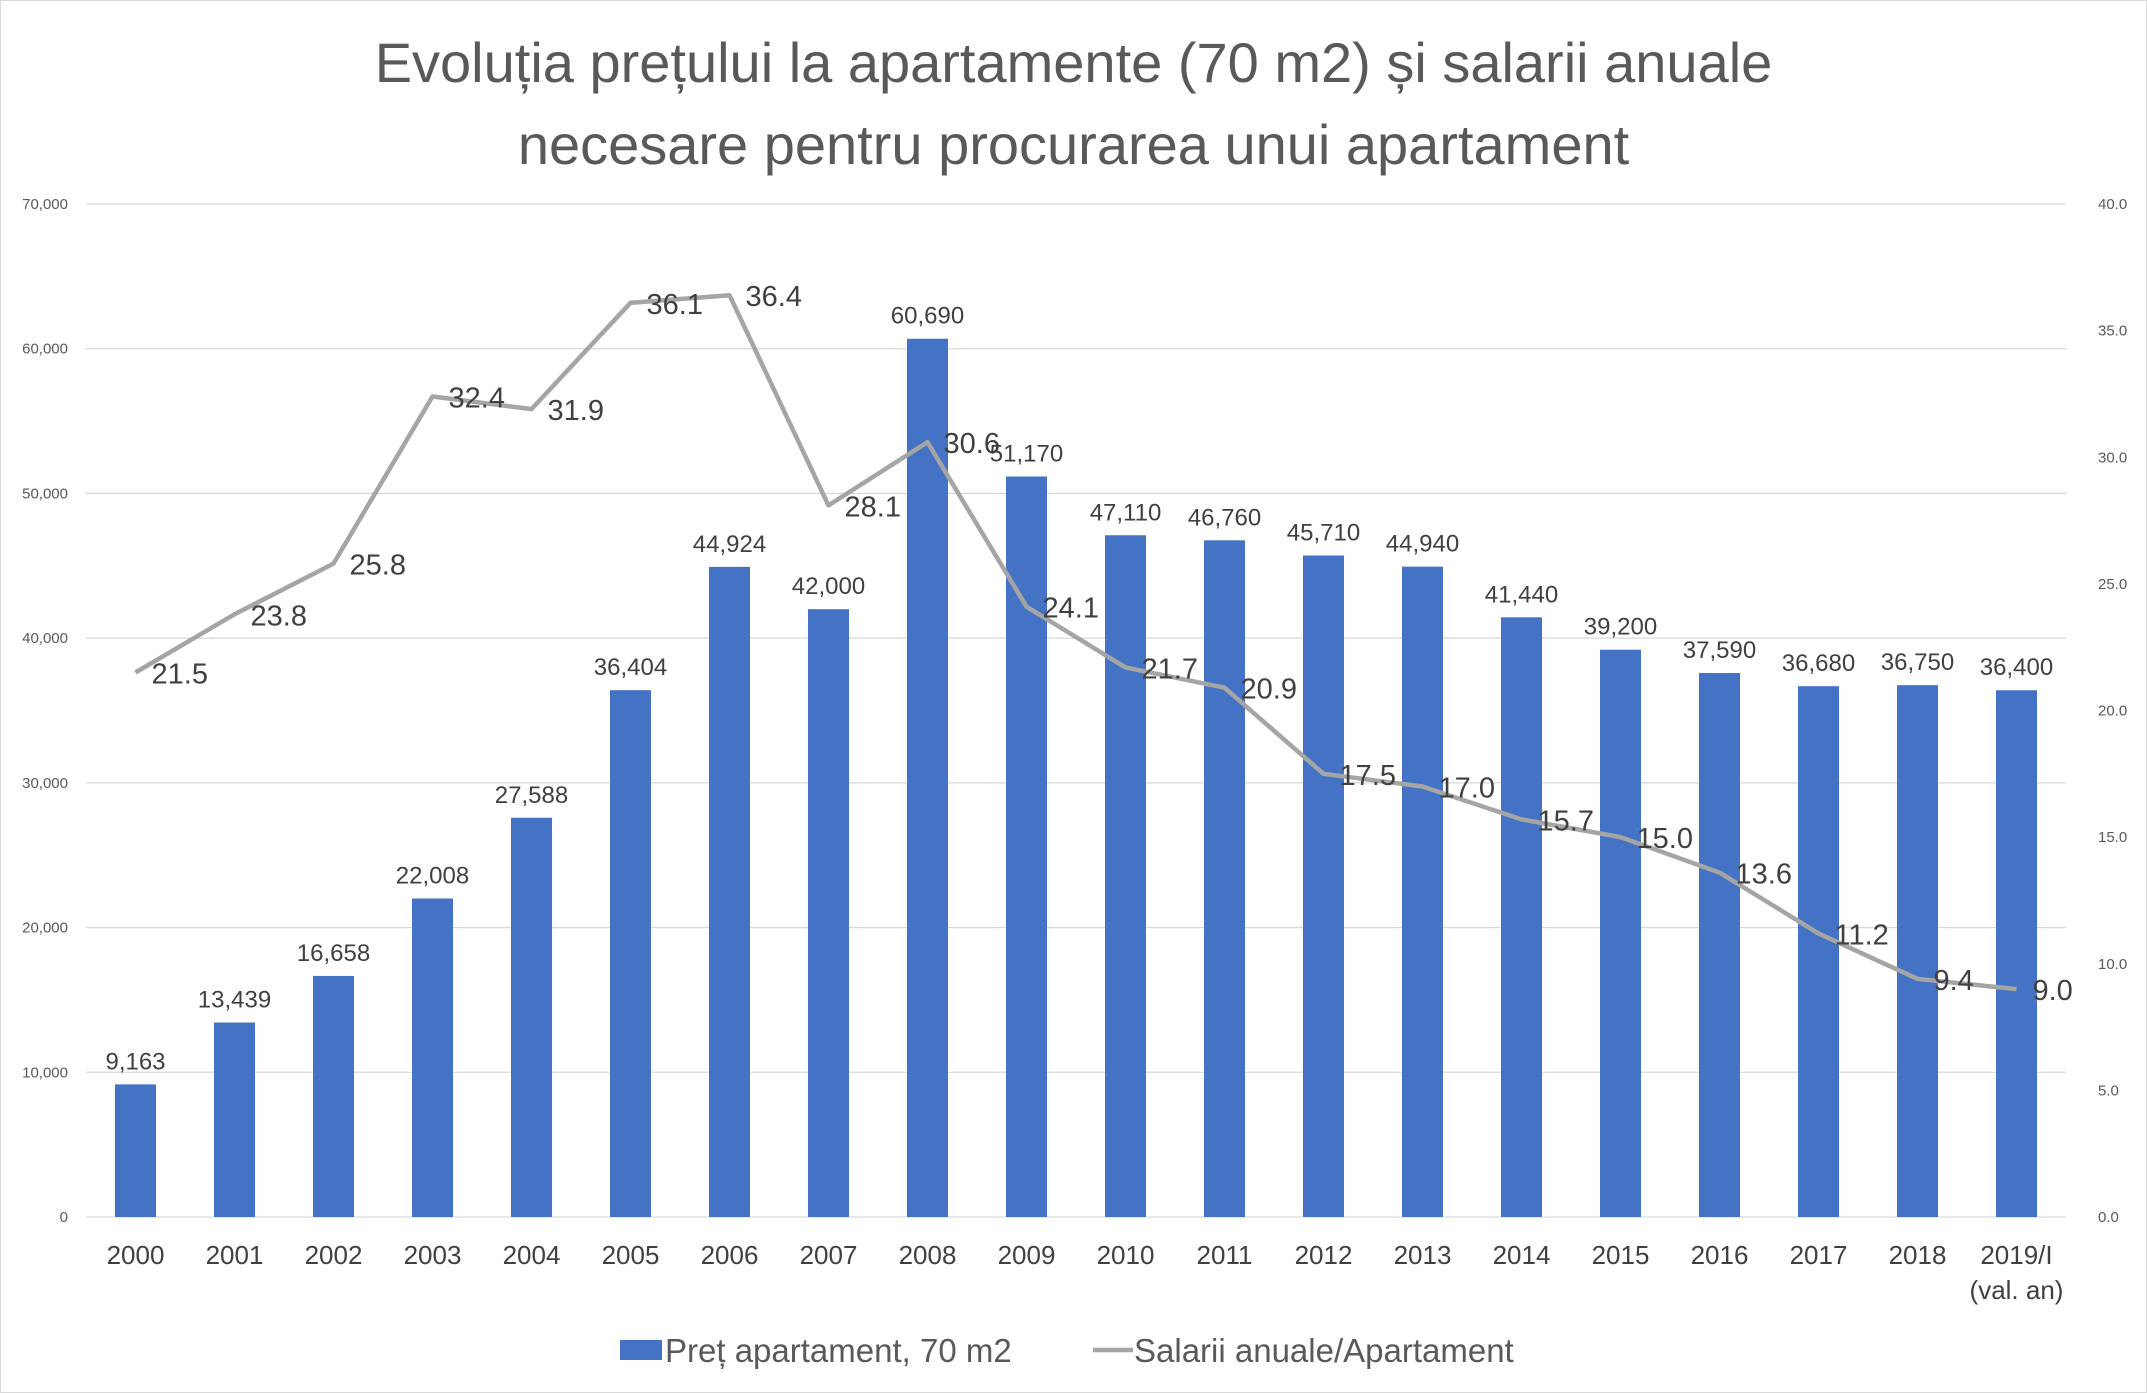 The height and width of the screenshot is (1393, 2147). What do you see at coordinates (64, 1217) in the screenshot?
I see `y-left-tick-label: 0` at bounding box center [64, 1217].